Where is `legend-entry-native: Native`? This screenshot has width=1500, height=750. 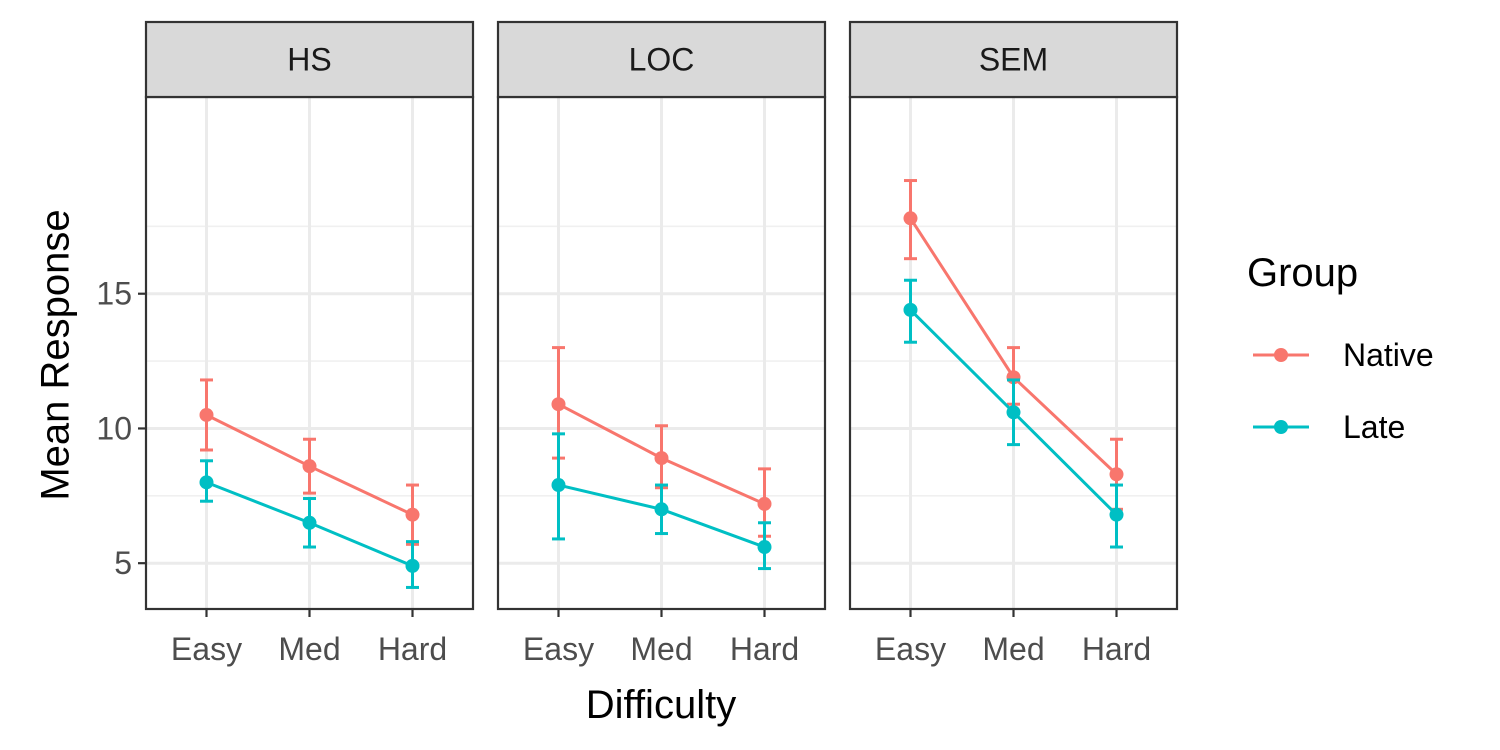 legend-entry-native: Native is located at coordinates (1343, 355).